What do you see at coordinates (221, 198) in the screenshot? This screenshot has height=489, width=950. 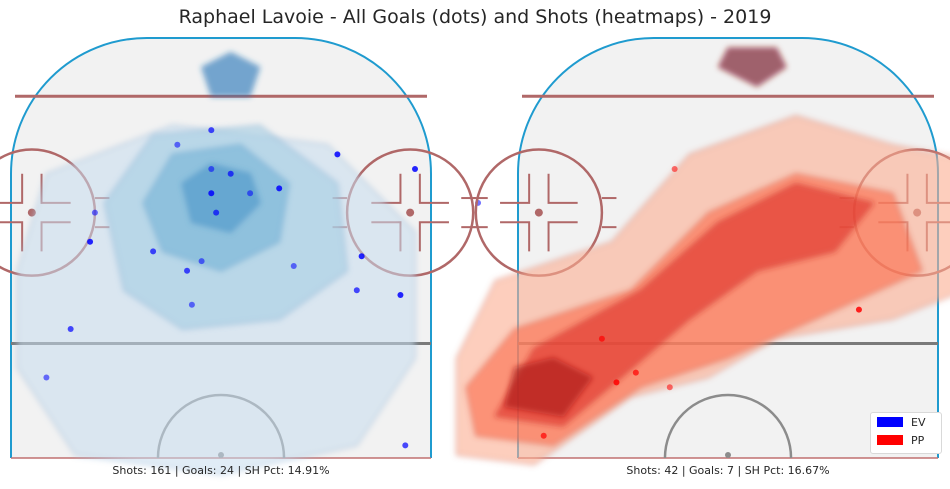 I see `shot-contour-3-ev` at bounding box center [221, 198].